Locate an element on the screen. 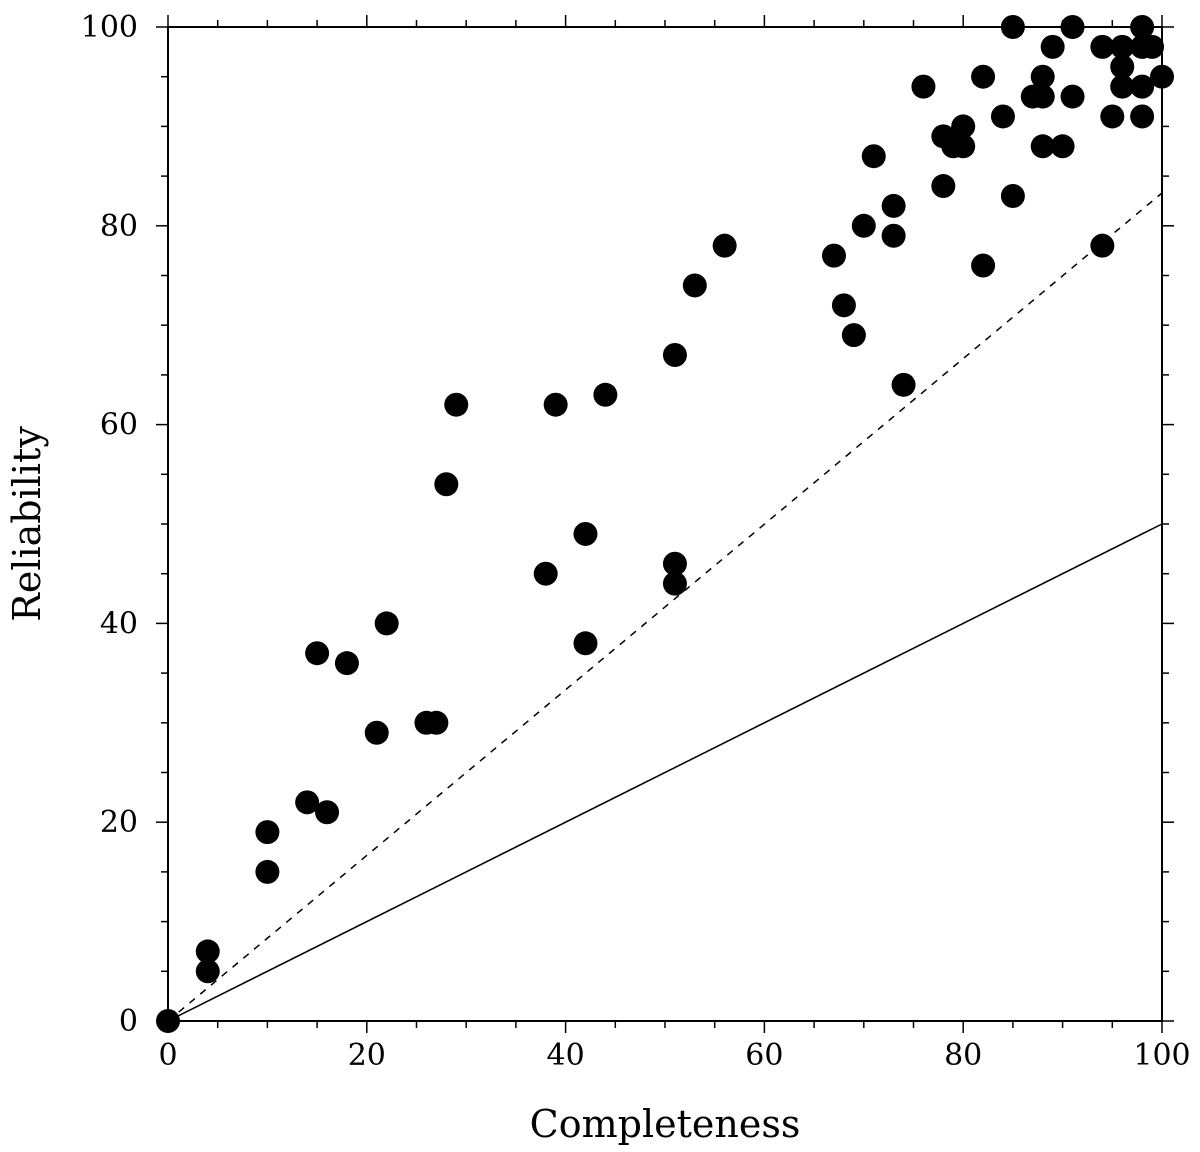 The height and width of the screenshot is (1152, 1200). y-tick-label: 0 is located at coordinates (128, 1021).